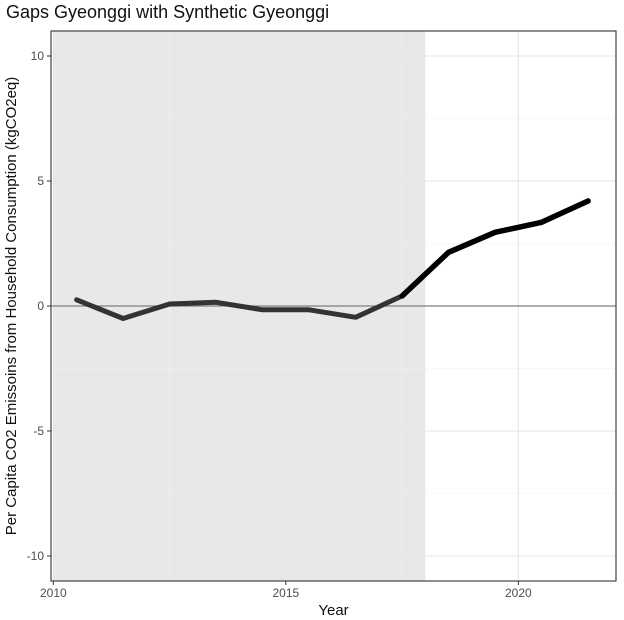 The image size is (624, 620). What do you see at coordinates (167, 12) in the screenshot?
I see `chart-title: Gaps Gyeonggi with Synthetic Gyeonggi` at bounding box center [167, 12].